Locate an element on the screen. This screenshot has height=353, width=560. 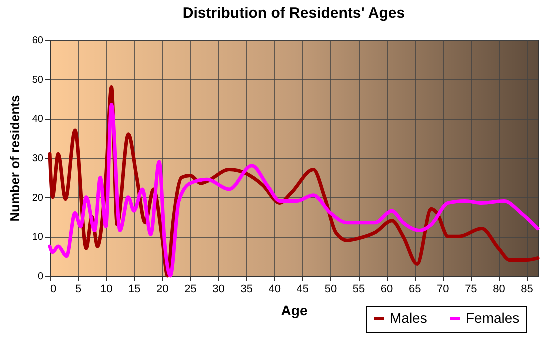
x-tick-label: 5 is located at coordinates (78, 290).